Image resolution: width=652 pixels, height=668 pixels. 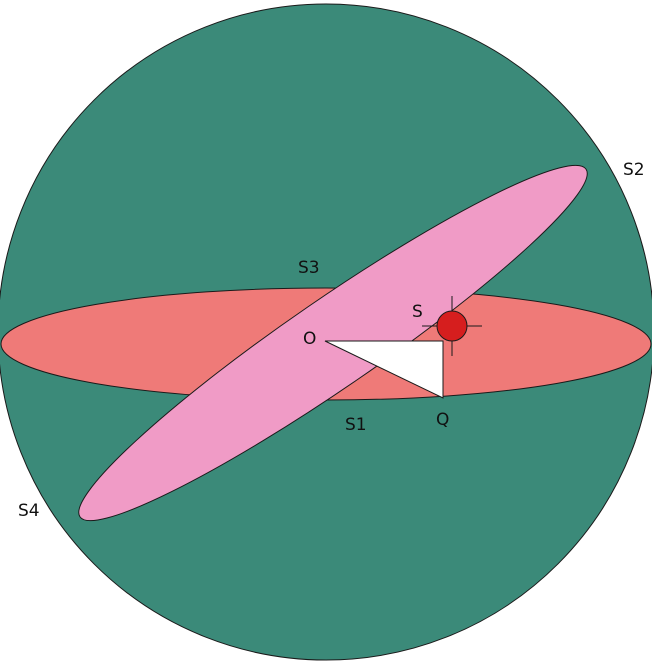 What do you see at coordinates (310, 339) in the screenshot?
I see `label-o: O` at bounding box center [310, 339].